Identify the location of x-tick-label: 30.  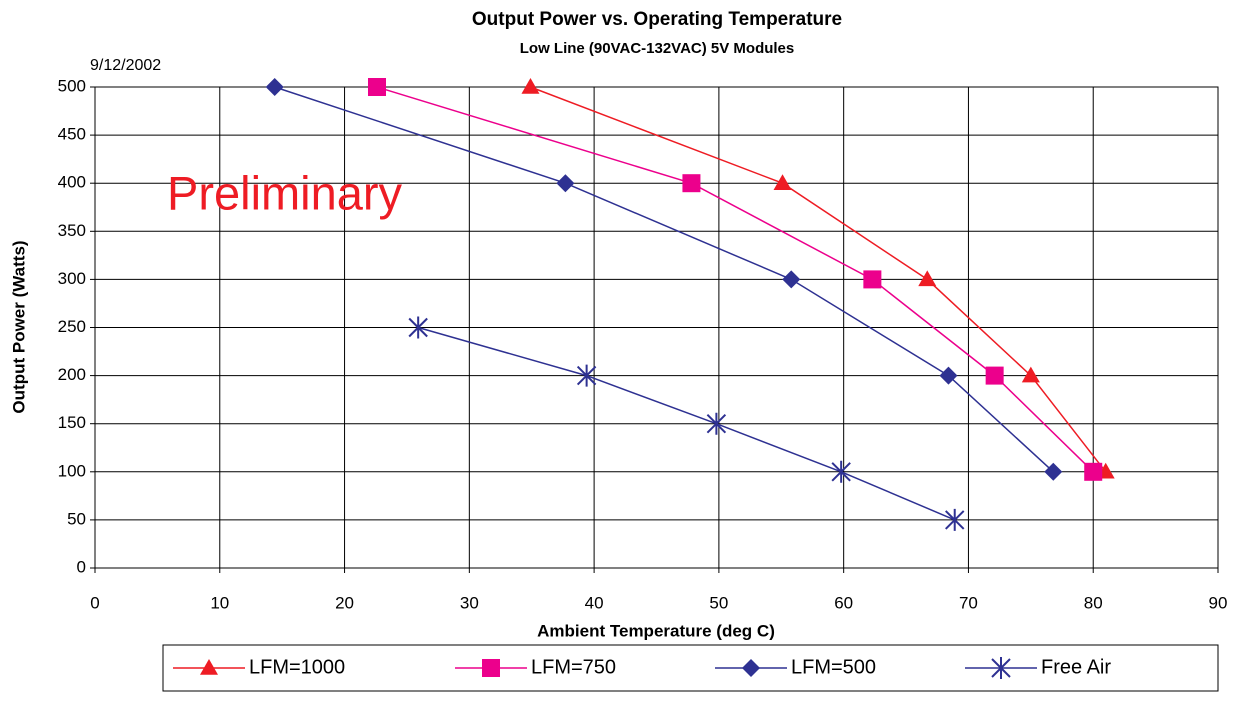
(469, 602).